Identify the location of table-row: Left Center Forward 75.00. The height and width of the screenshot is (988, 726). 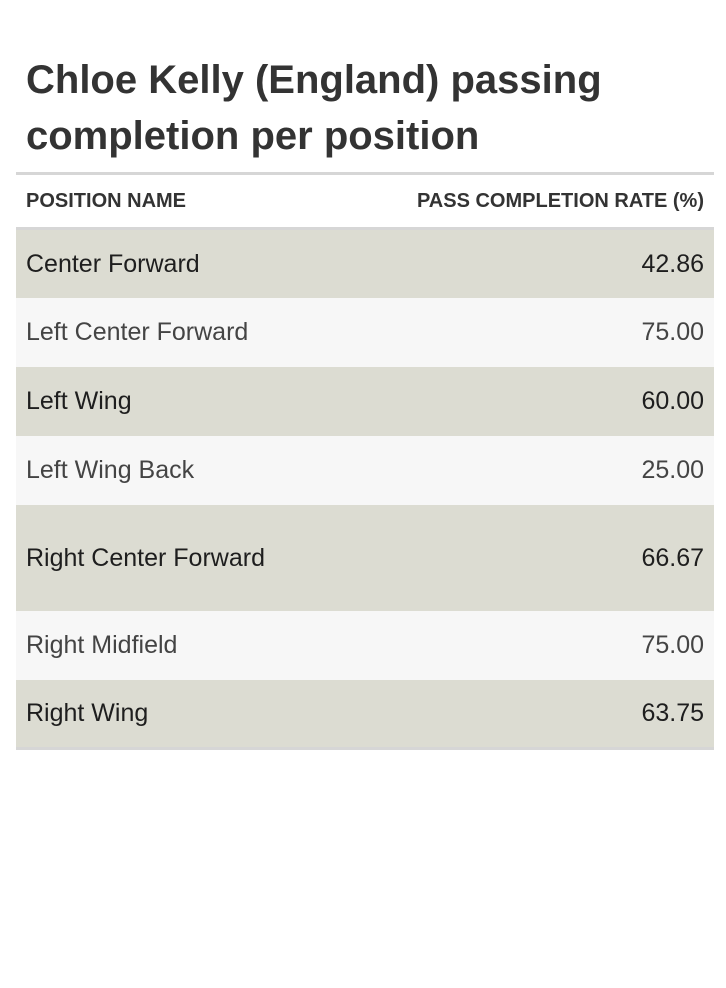
(365, 332).